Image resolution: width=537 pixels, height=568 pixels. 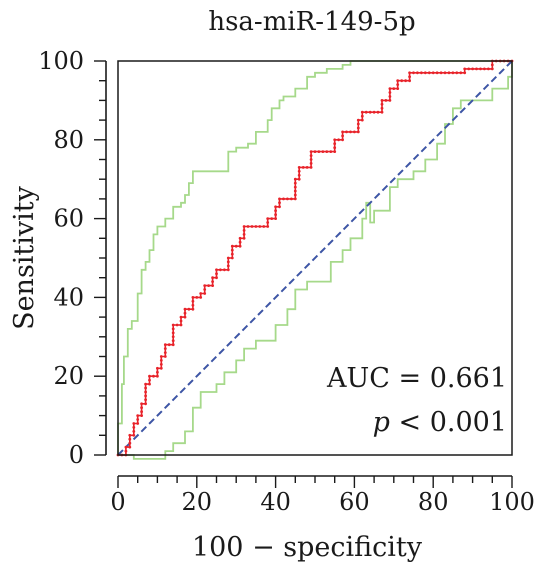 I want to click on auc-annotation: AUC = 0.661, so click(x=416, y=378).